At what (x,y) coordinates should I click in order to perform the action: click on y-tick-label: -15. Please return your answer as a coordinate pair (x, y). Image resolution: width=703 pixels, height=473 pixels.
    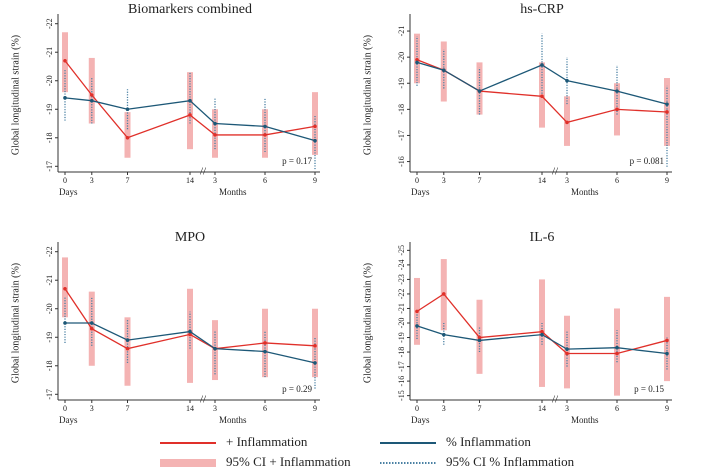
    Looking at the image, I should click on (401, 395).